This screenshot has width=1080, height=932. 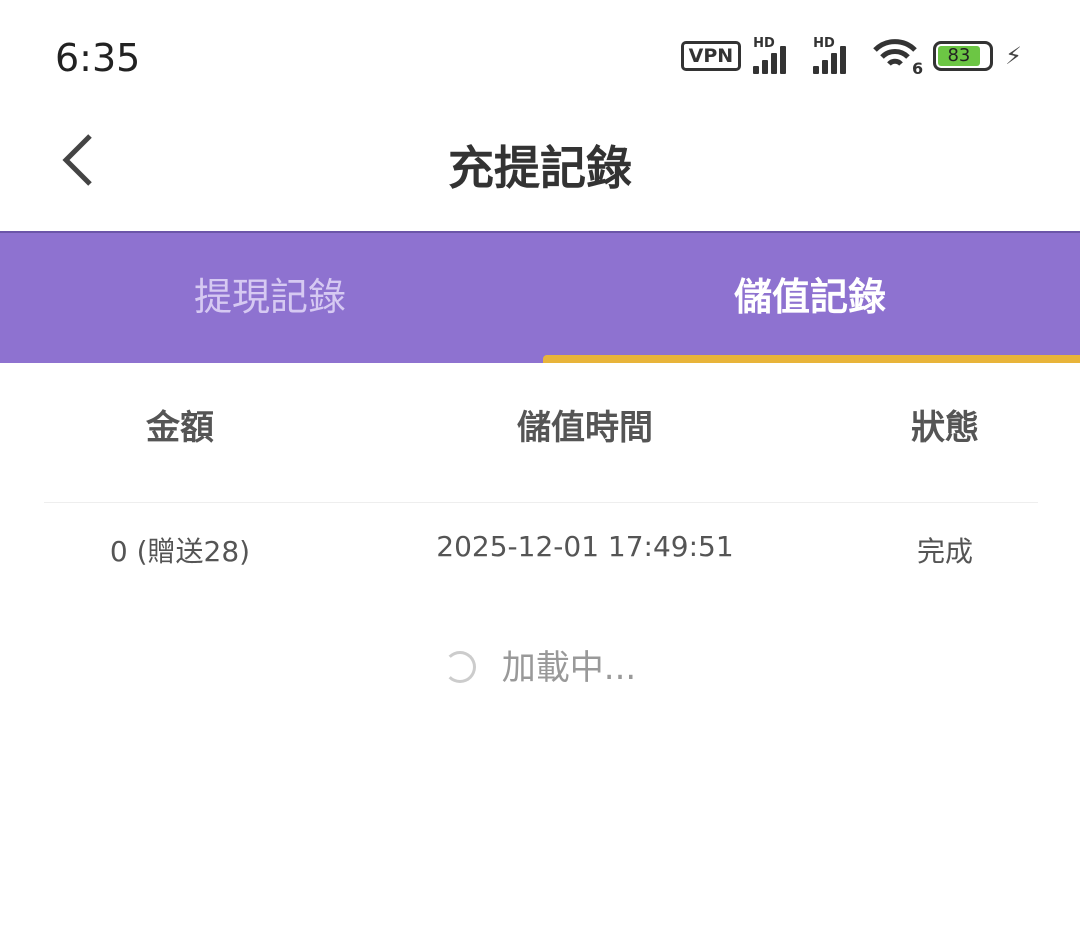 What do you see at coordinates (180, 551) in the screenshot?
I see `cell-amount: 0 (贈送28)` at bounding box center [180, 551].